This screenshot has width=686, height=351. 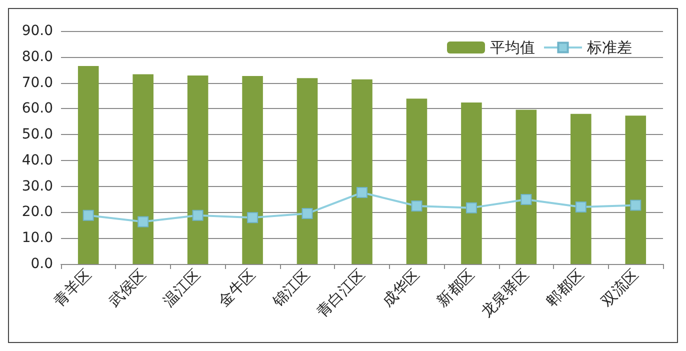 What do you see at coordinates (127, 288) in the screenshot?
I see `x-tick-label: 武侯区` at bounding box center [127, 288].